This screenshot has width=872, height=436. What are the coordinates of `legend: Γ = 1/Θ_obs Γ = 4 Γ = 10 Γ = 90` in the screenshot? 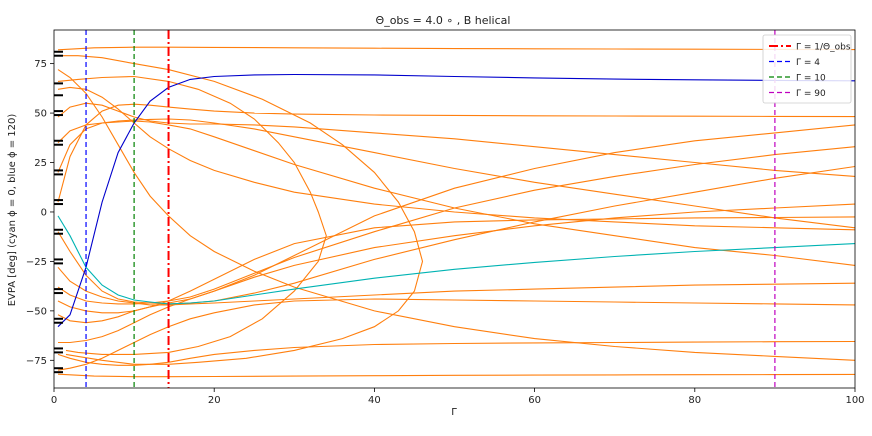 It's located at (807, 69).